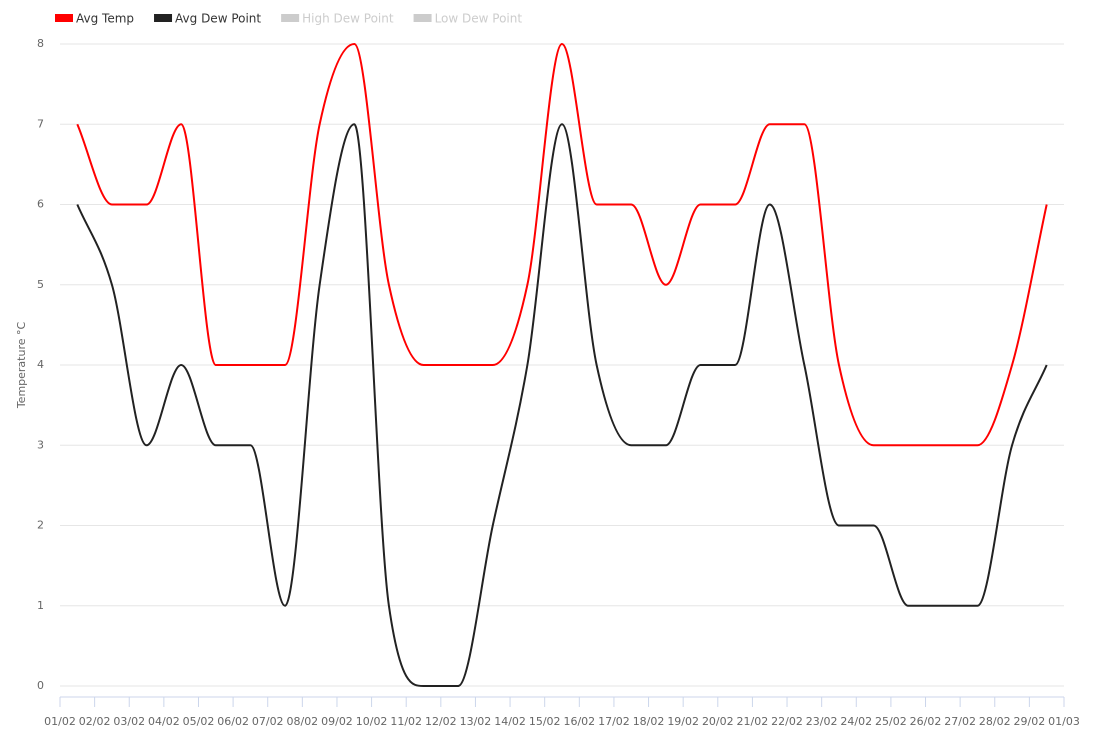 The height and width of the screenshot is (732, 1114). I want to click on x-tick-label: 20/02, so click(718, 721).